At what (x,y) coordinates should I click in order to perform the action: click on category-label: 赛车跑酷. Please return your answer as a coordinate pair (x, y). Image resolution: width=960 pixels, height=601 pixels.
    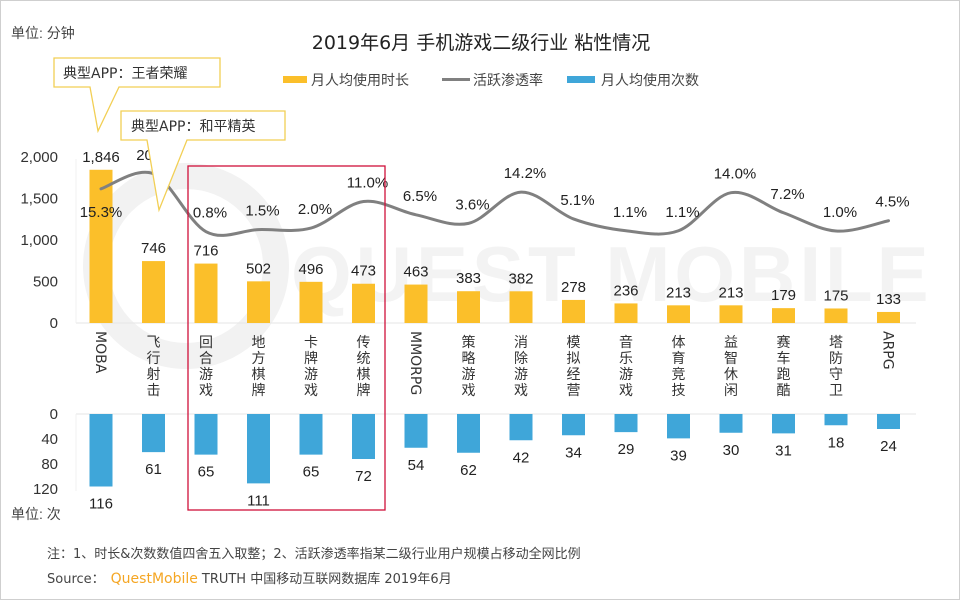
    Looking at the image, I should click on (784, 367).